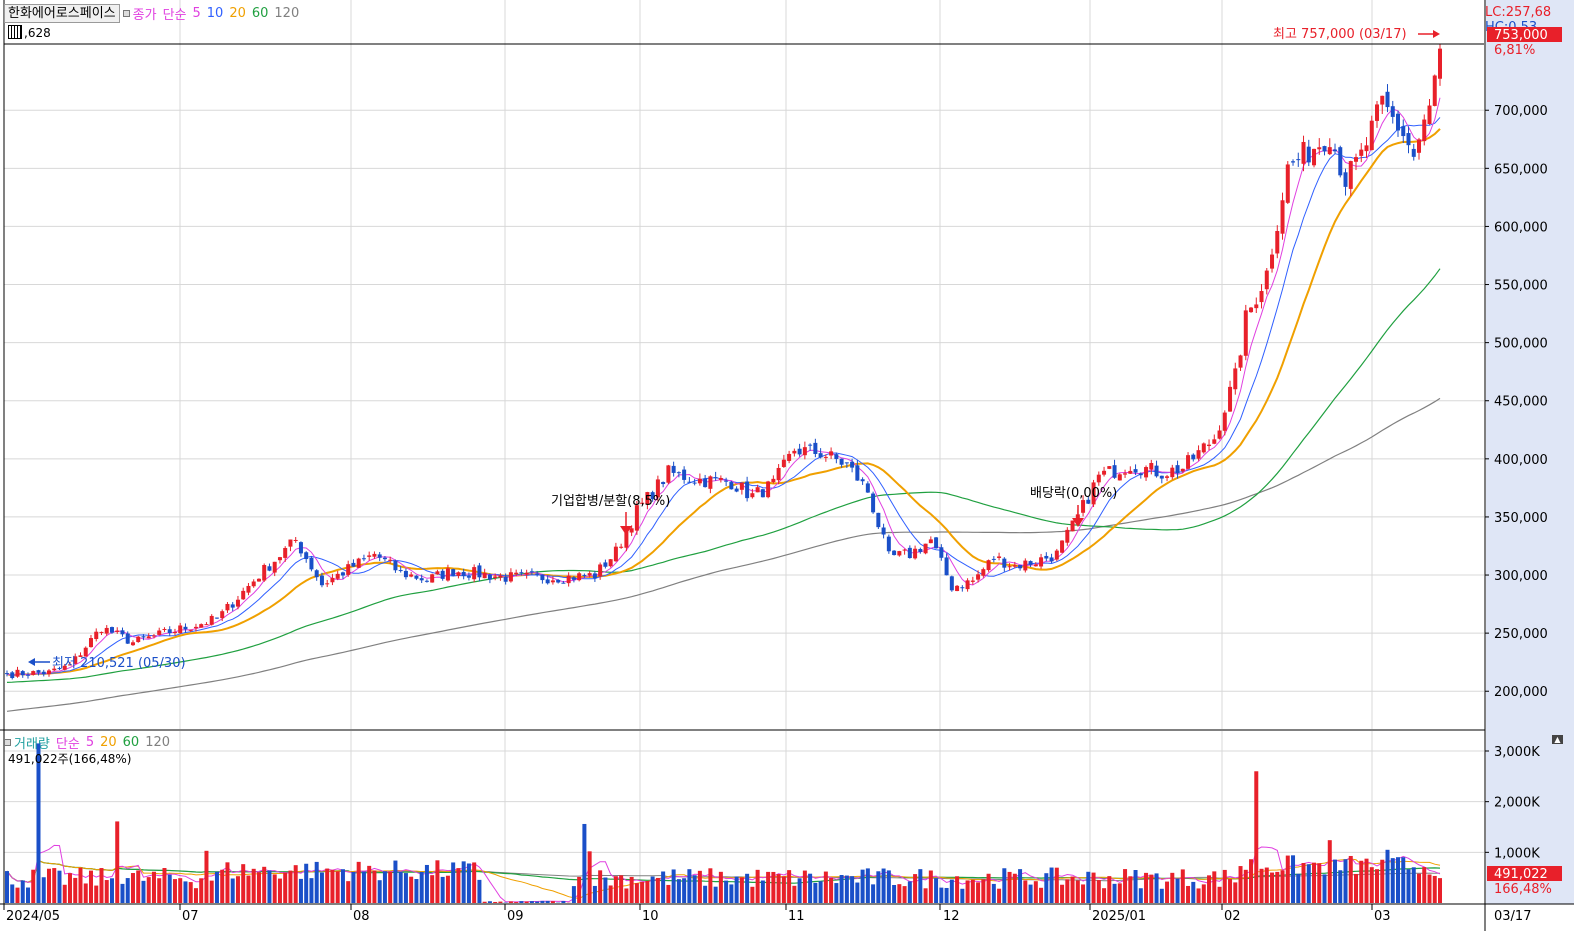  Describe the element at coordinates (1521, 35) in the screenshot. I see `current-price-label: 753,000` at that location.